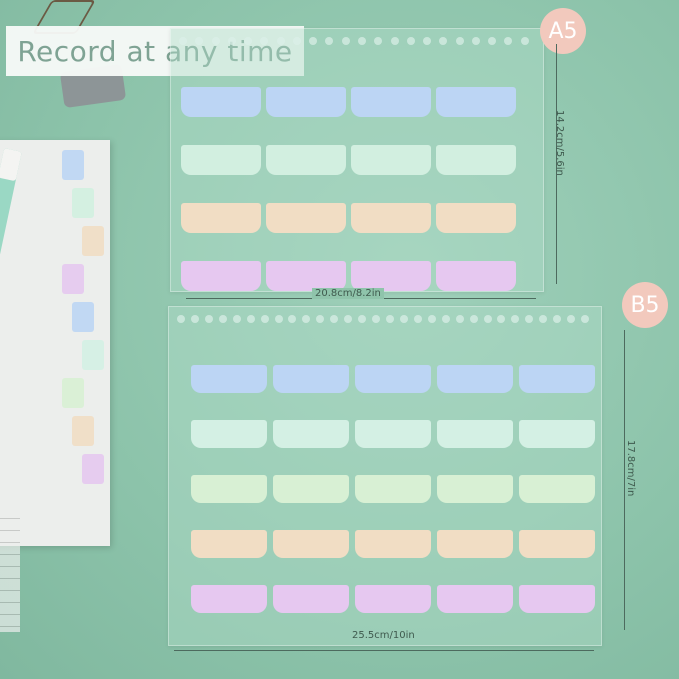 This screenshot has width=679, height=679. What do you see at coordinates (645, 305) in the screenshot?
I see `b5-badge: B5` at bounding box center [645, 305].